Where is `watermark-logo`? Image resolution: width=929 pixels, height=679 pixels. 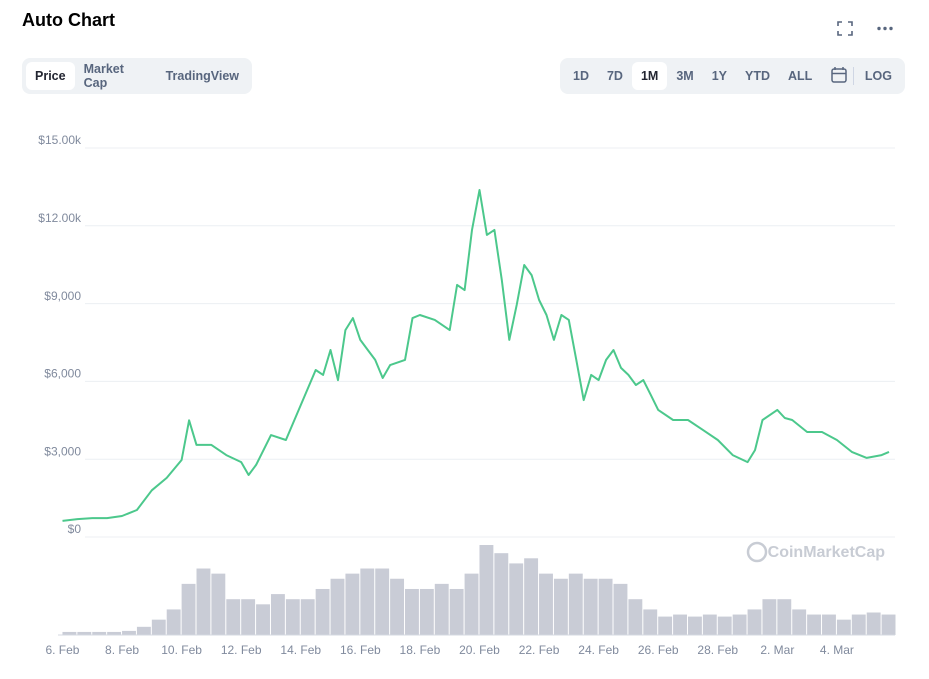 watermark-logo is located at coordinates (757, 552).